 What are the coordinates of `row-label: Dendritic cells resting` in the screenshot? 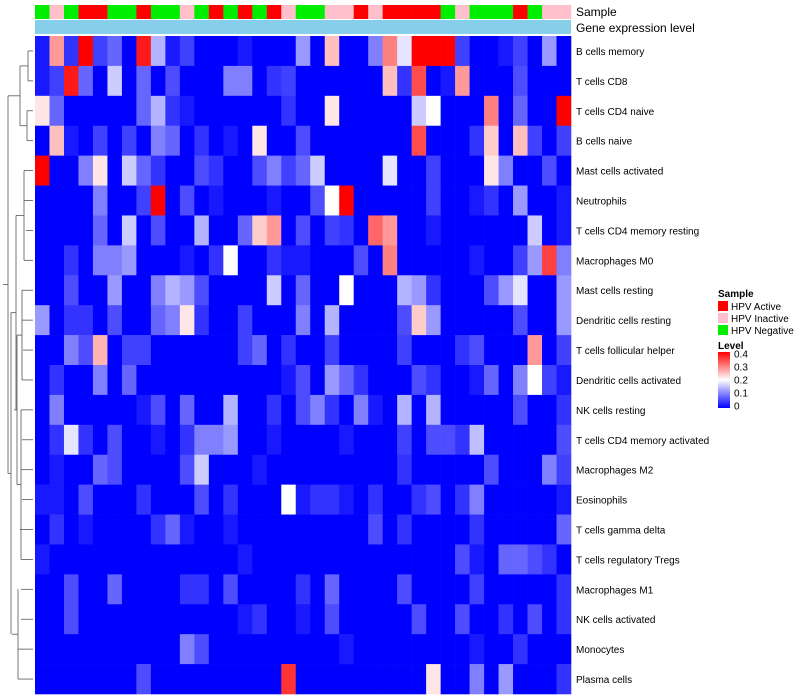 It's located at (623, 321).